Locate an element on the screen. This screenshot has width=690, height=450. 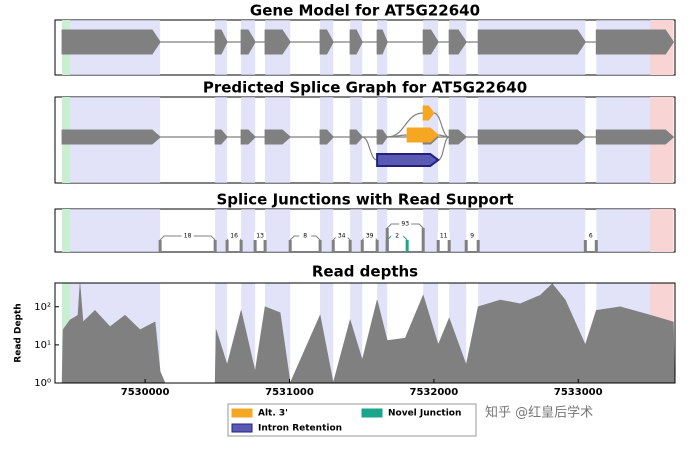
junction-count: 39 is located at coordinates (370, 236).